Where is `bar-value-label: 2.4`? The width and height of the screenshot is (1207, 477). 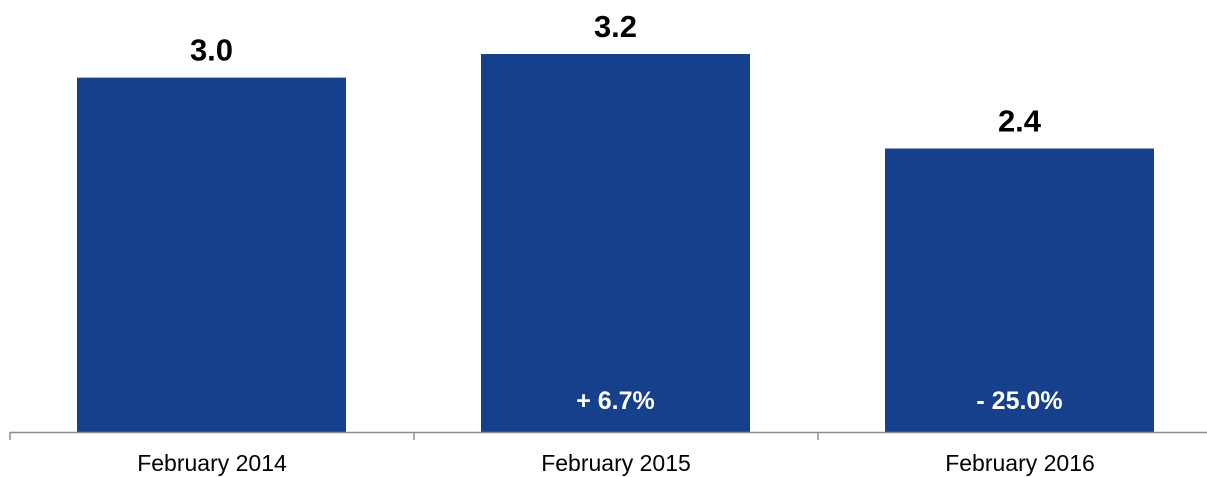
bar-value-label: 2.4 is located at coordinates (1020, 121).